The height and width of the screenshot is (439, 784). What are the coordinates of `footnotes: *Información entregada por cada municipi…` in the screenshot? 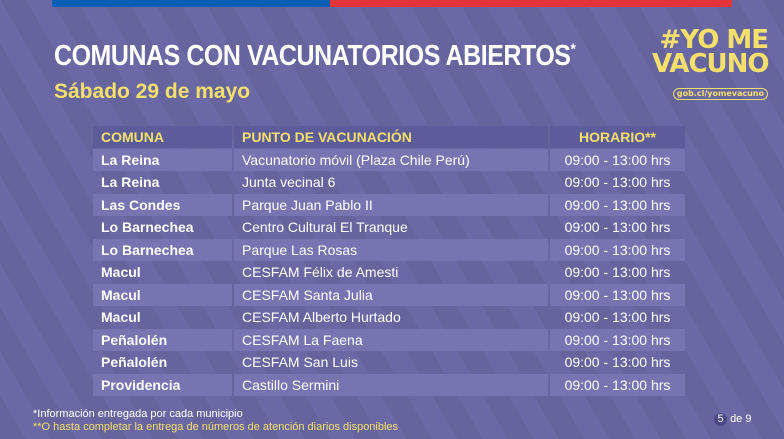 It's located at (215, 421).